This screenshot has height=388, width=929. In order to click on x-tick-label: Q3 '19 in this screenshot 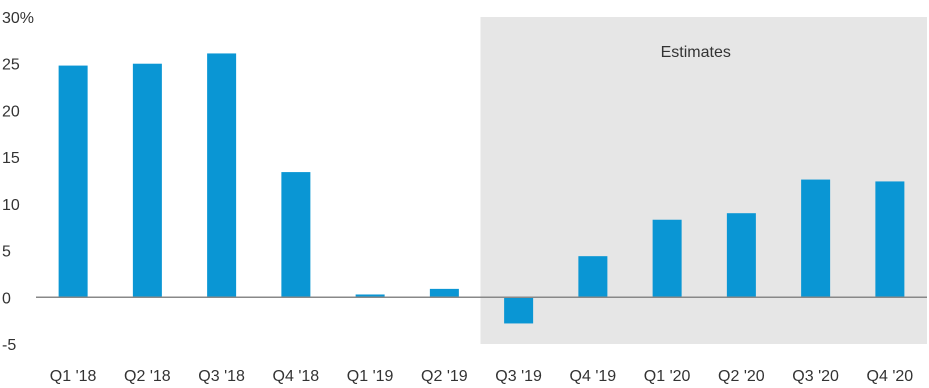, I will do `click(518, 376)`.